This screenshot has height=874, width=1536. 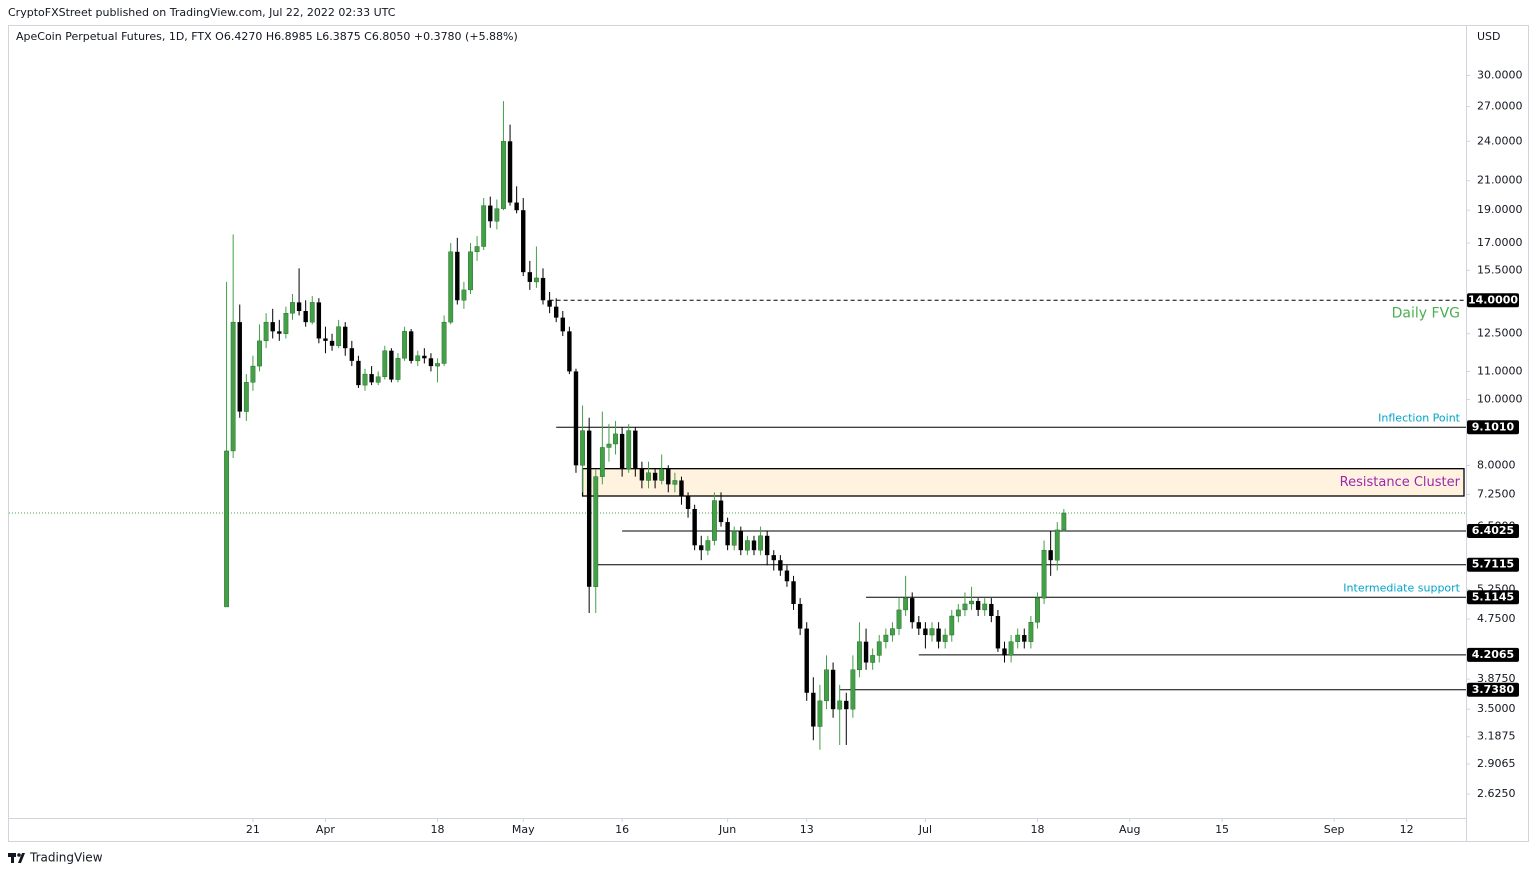 I want to click on level-label: 5.7115, so click(x=1493, y=564).